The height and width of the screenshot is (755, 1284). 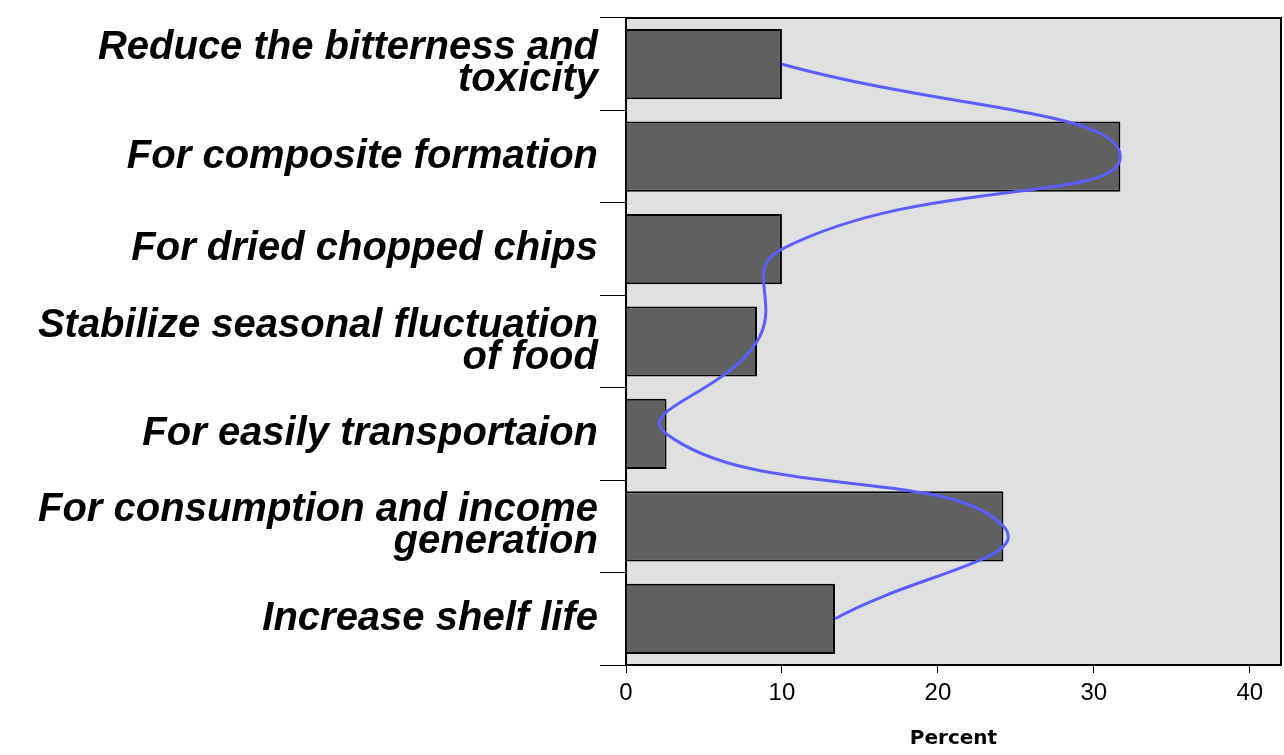 I want to click on y-tick-label: Increase shelf life, so click(x=430, y=615).